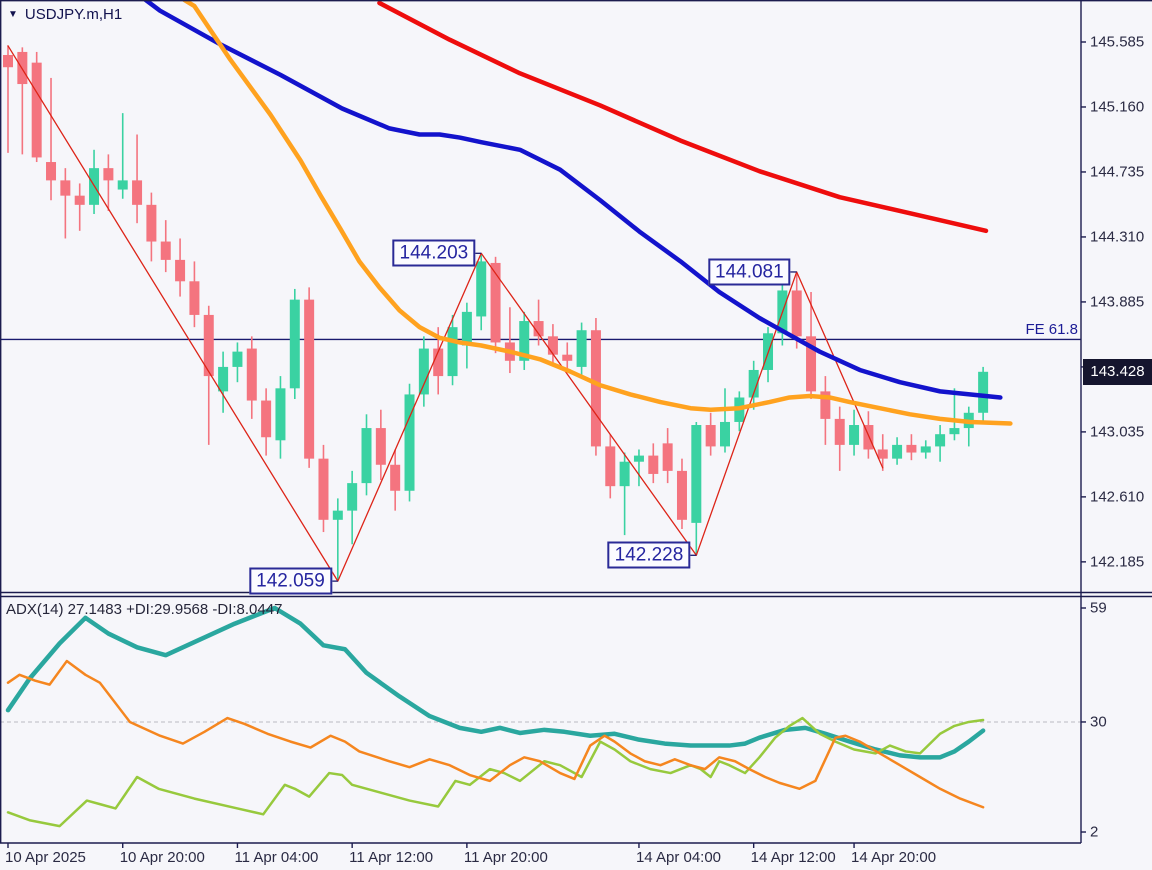  Describe the element at coordinates (793, 857) in the screenshot. I see `time-scale-label: 14 Apr 12:00` at that location.